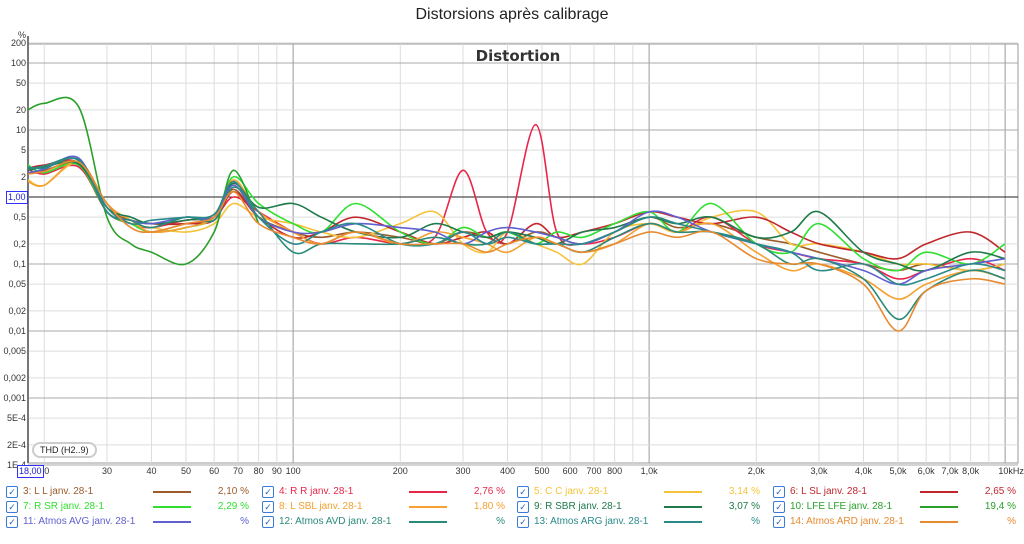 The width and height of the screenshot is (1024, 544). Describe the element at coordinates (17, 331) in the screenshot. I see `y-tick-label: 0,01` at that location.